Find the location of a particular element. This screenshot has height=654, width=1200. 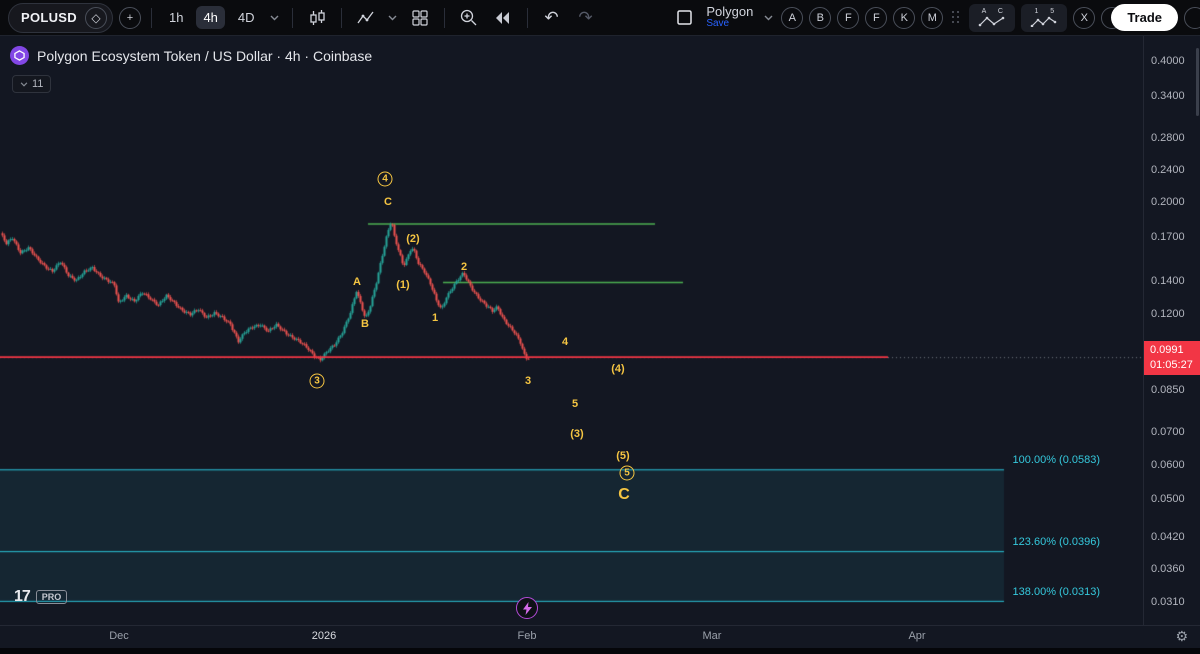

time-axis: Dec 2026 Feb Mar Apr ⚙ is located at coordinates (600, 636).